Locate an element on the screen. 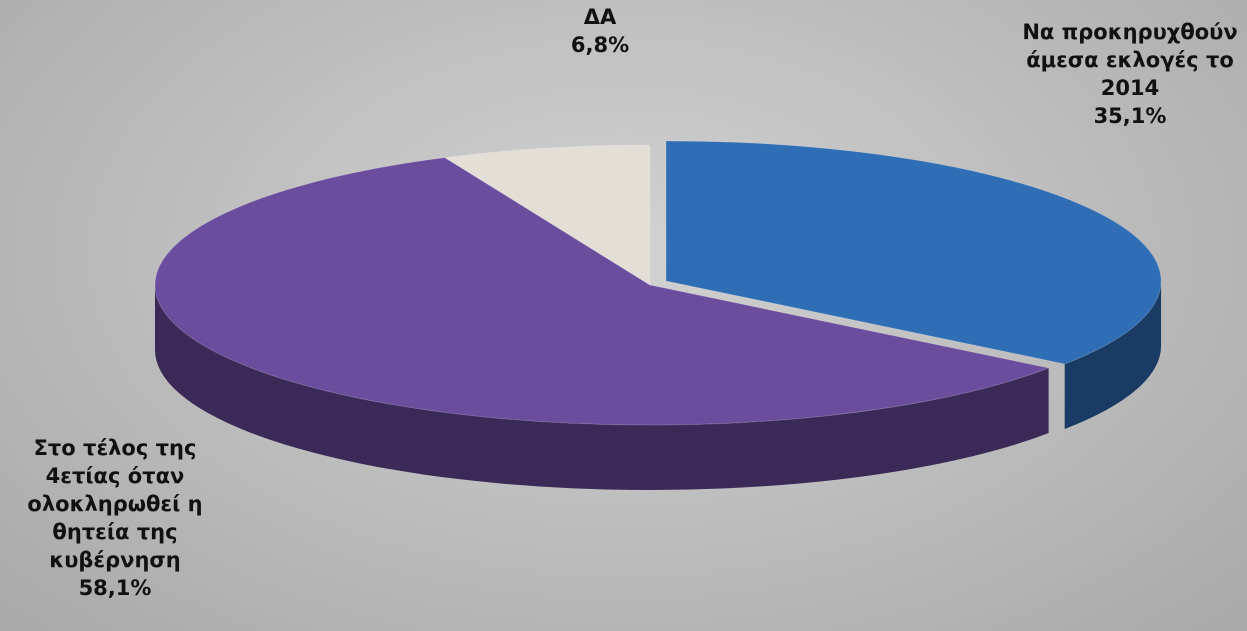 Image resolution: width=1247 pixels, height=631 pixels. value-label: 58,1% is located at coordinates (115, 588).